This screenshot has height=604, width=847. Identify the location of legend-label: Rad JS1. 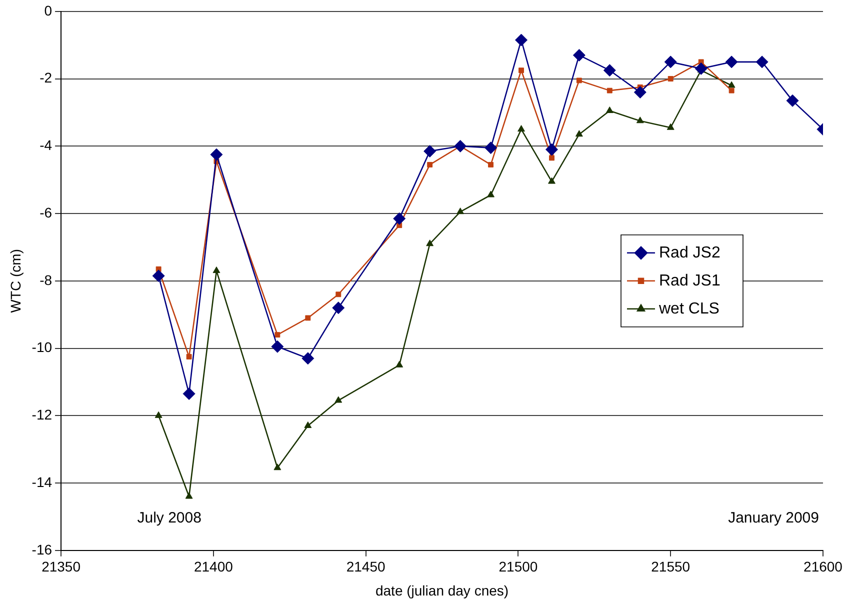
(689, 281).